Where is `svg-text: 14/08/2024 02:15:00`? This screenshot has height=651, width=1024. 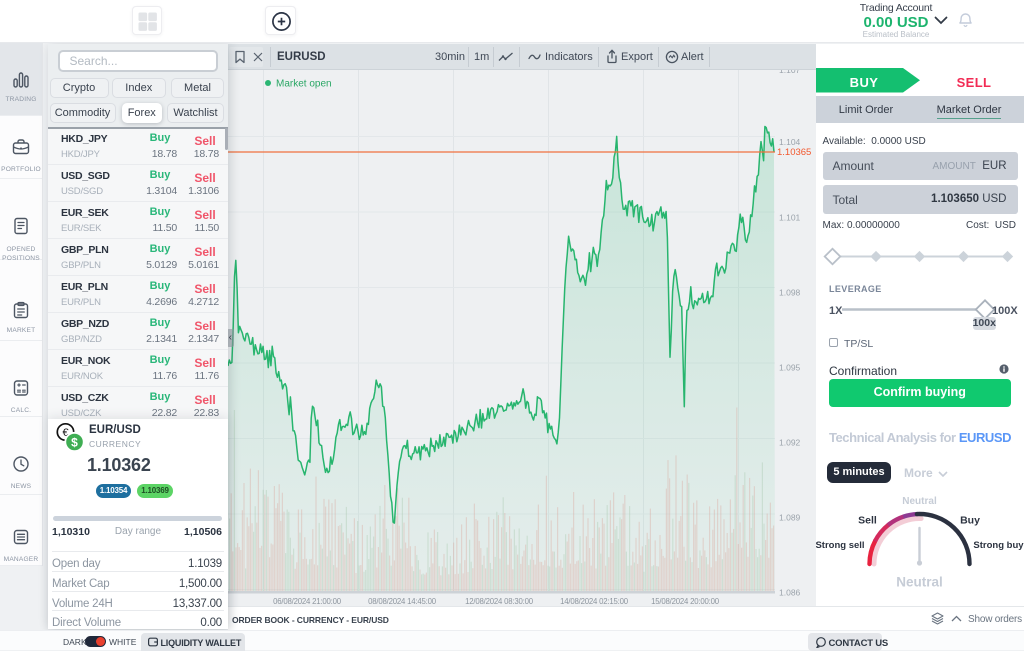
svg-text: 14/08/2024 02:15:00 is located at coordinates (594, 601).